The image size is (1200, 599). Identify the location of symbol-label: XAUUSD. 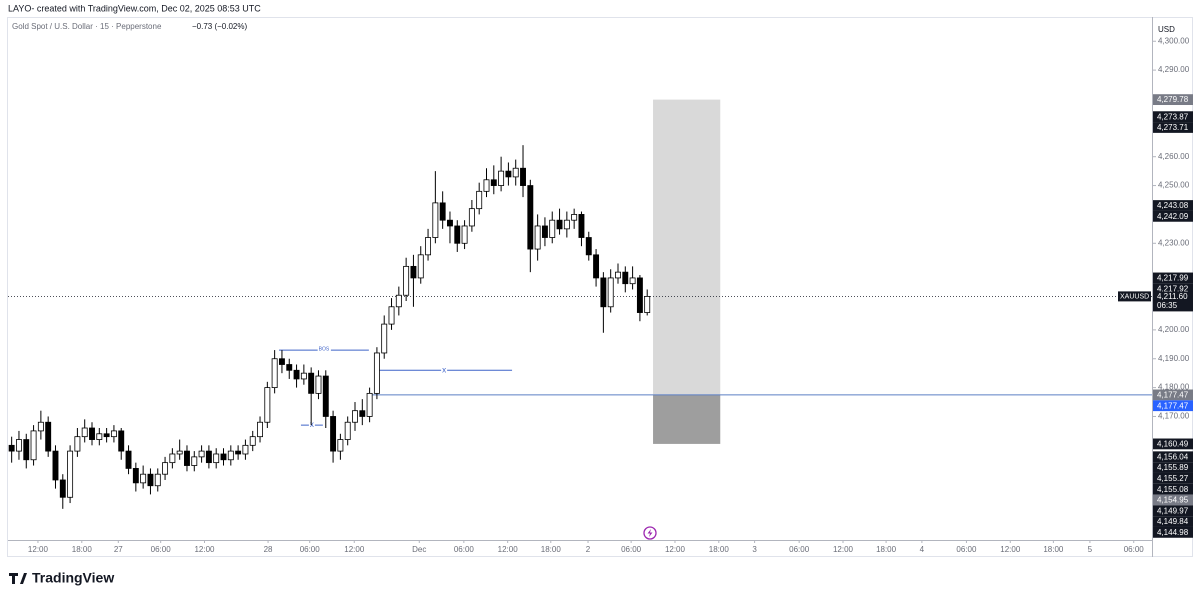
(1134, 297).